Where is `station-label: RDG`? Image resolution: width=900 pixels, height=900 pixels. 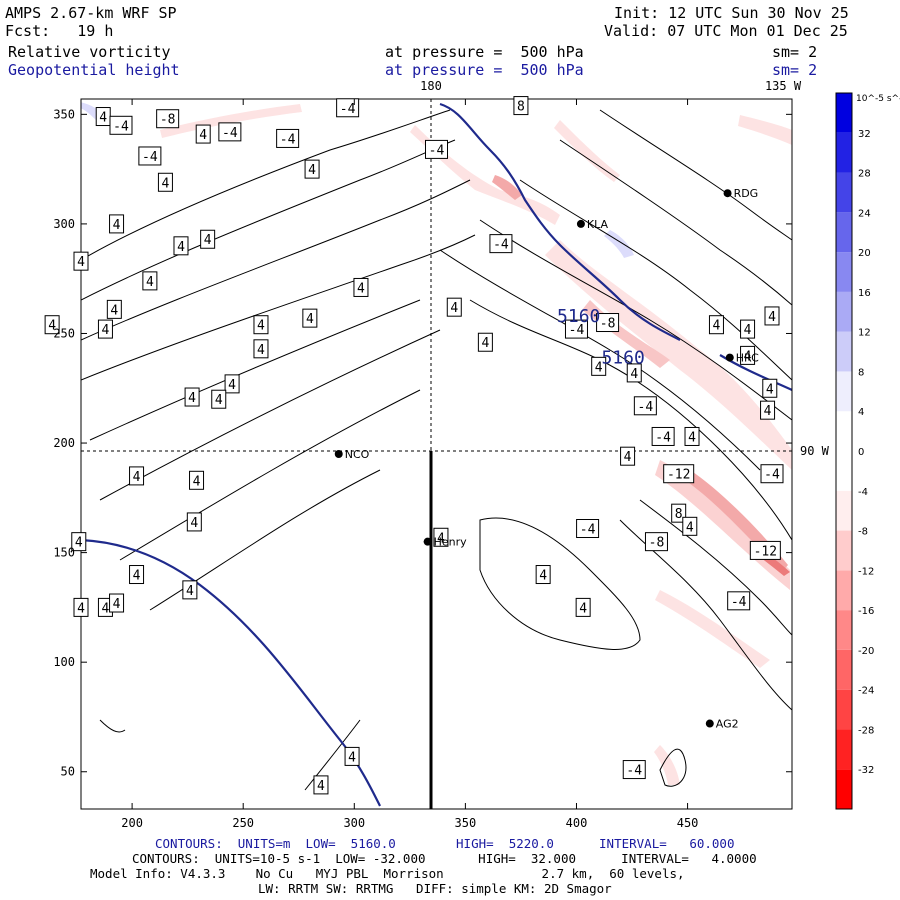 station-label: RDG is located at coordinates (746, 193).